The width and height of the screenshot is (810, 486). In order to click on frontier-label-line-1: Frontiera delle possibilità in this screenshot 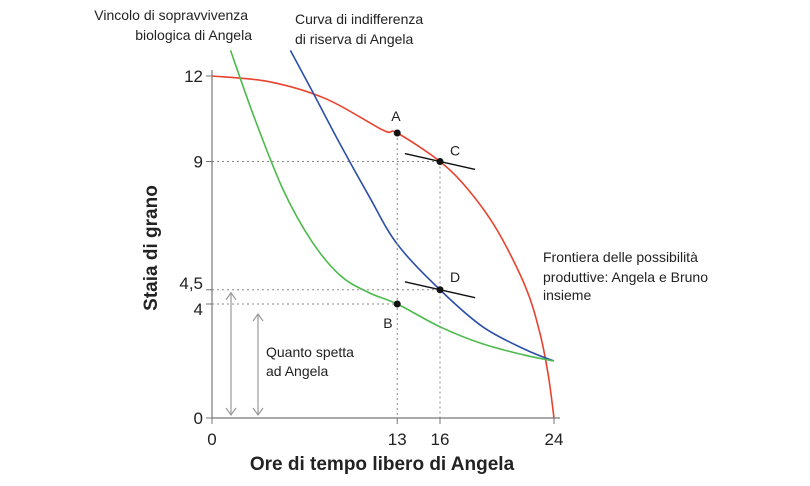, I will do `click(620, 257)`.